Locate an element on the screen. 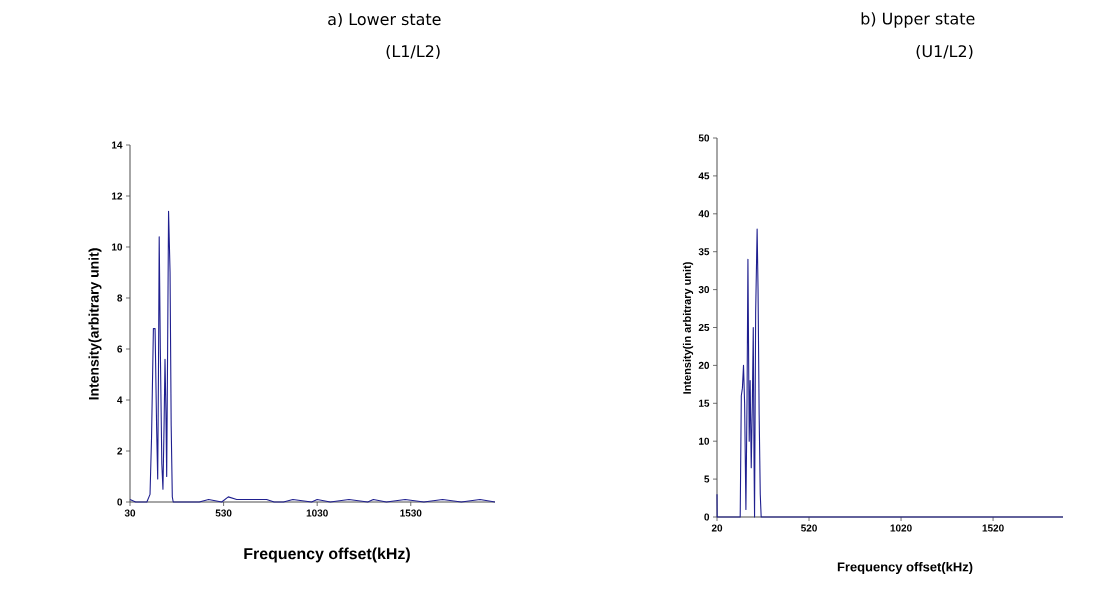 The height and width of the screenshot is (591, 1099). y-tick-label: 30 is located at coordinates (704, 290).